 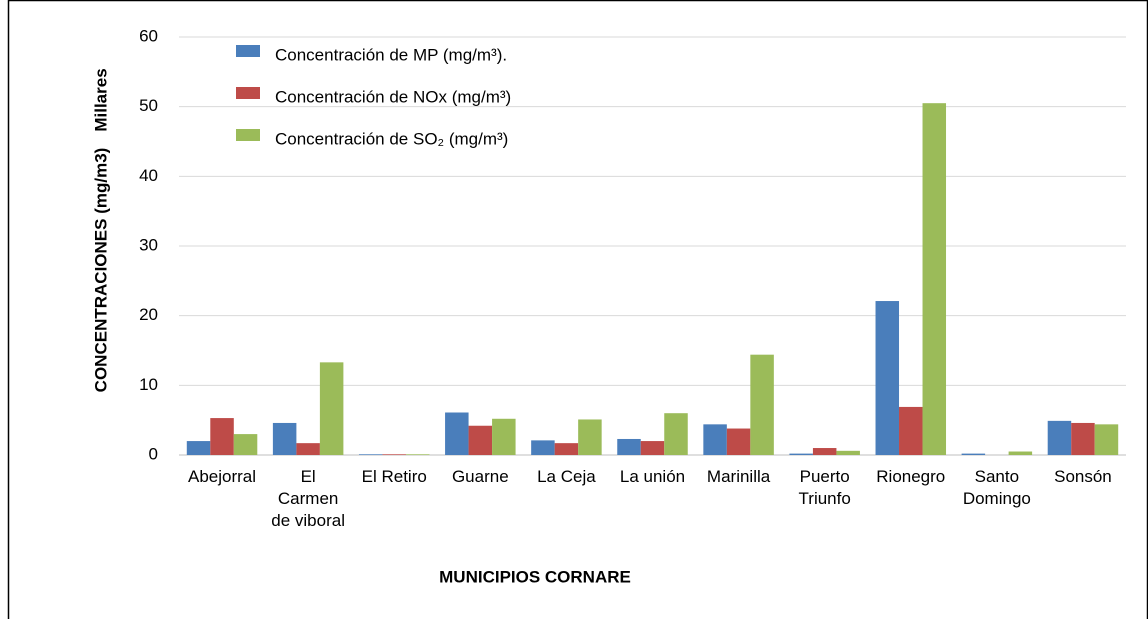 I want to click on x-tick-label: Rionegro, so click(x=911, y=476).